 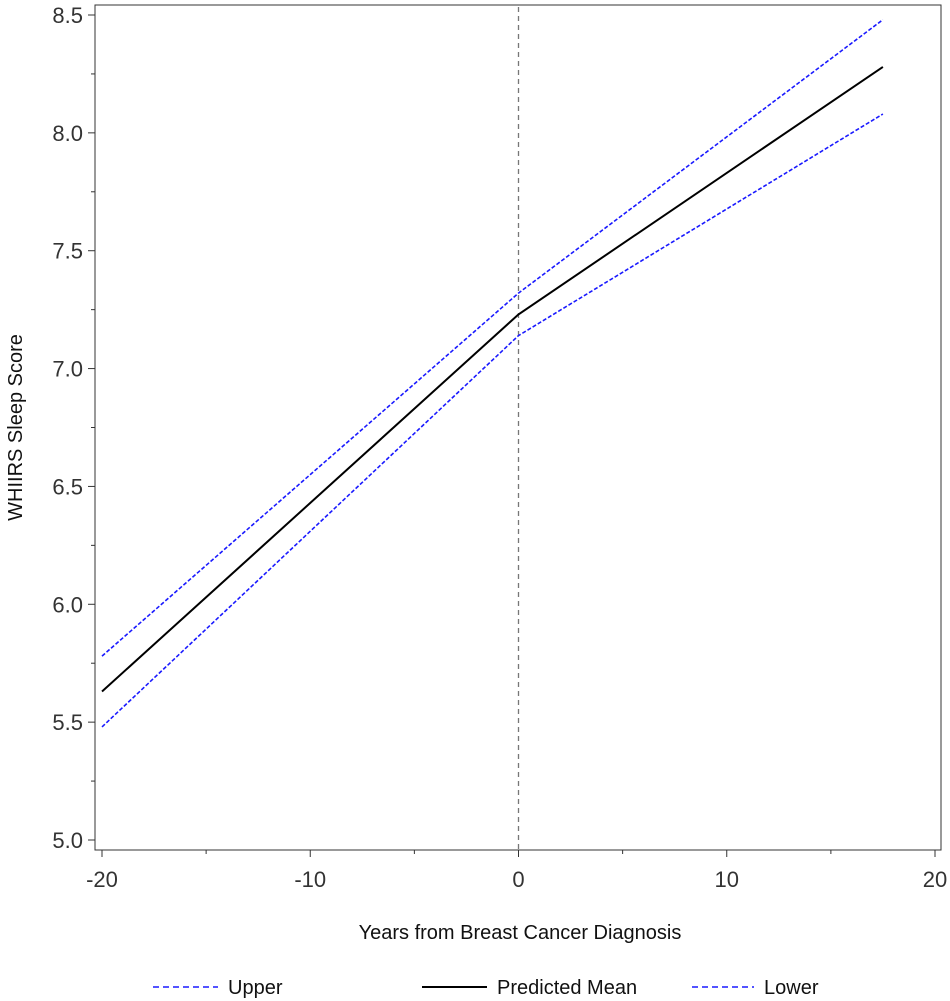 I want to click on legend-label-3: Lower, so click(x=791, y=988).